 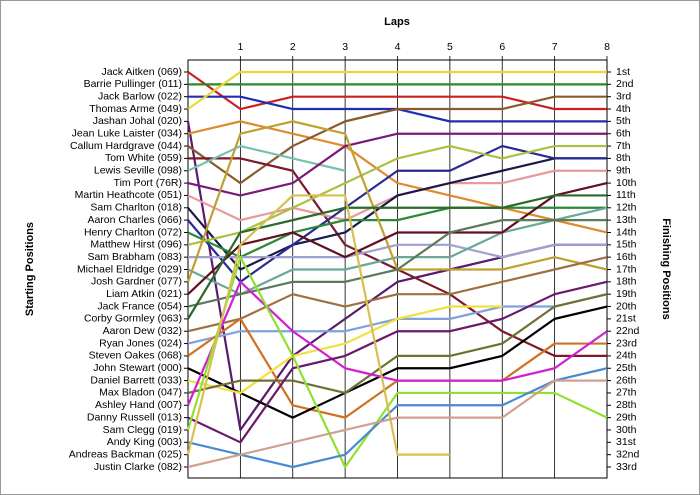 I want to click on x-tick-label: 8, so click(x=607, y=47).